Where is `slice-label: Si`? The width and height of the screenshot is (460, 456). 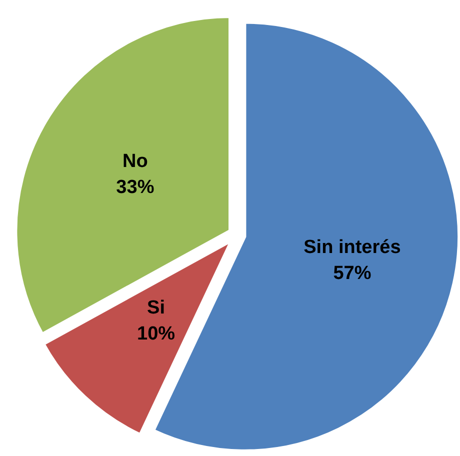
slice-label: Si is located at coordinates (156, 307).